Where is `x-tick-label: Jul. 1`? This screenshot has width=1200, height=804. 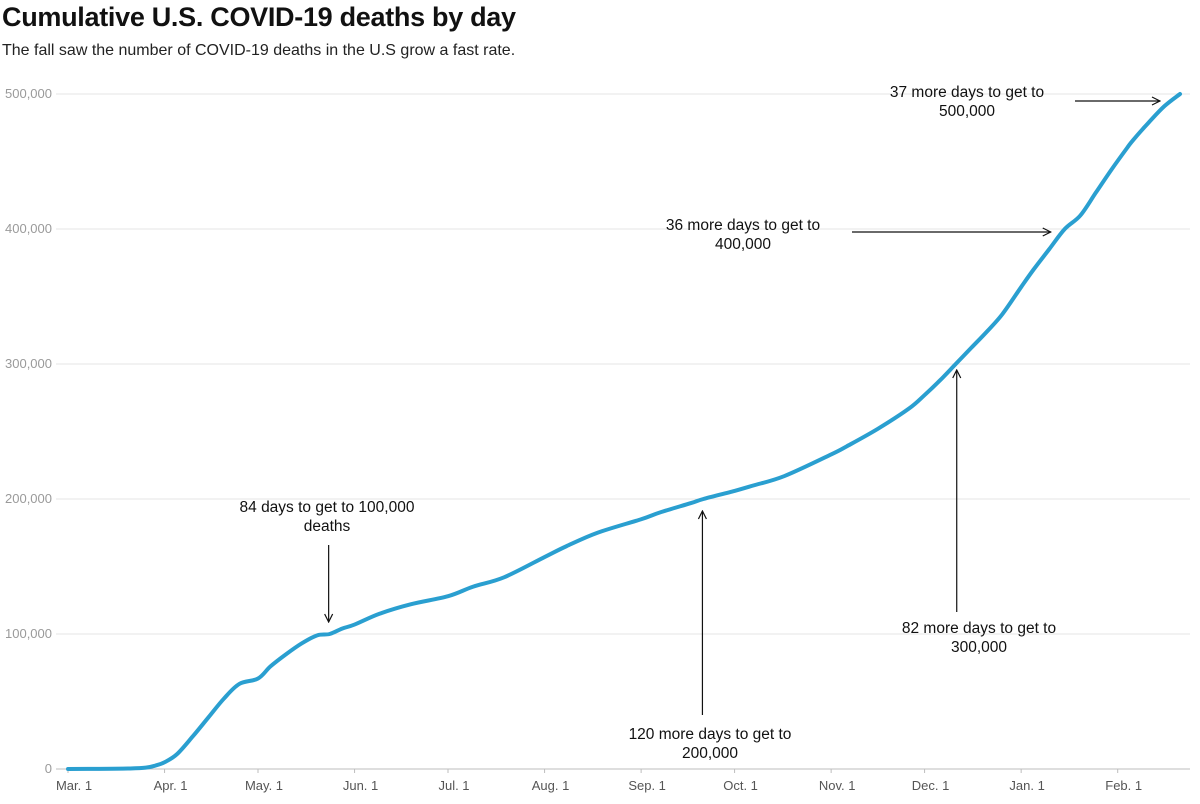 x-tick-label: Jul. 1 is located at coordinates (453, 785).